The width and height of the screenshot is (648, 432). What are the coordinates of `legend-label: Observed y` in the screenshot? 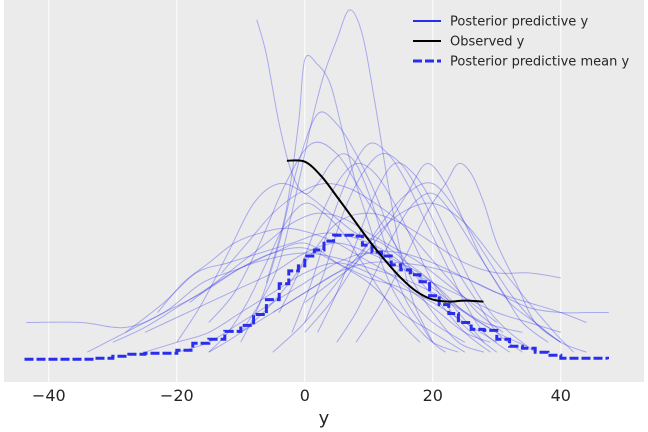 It's located at (487, 42).